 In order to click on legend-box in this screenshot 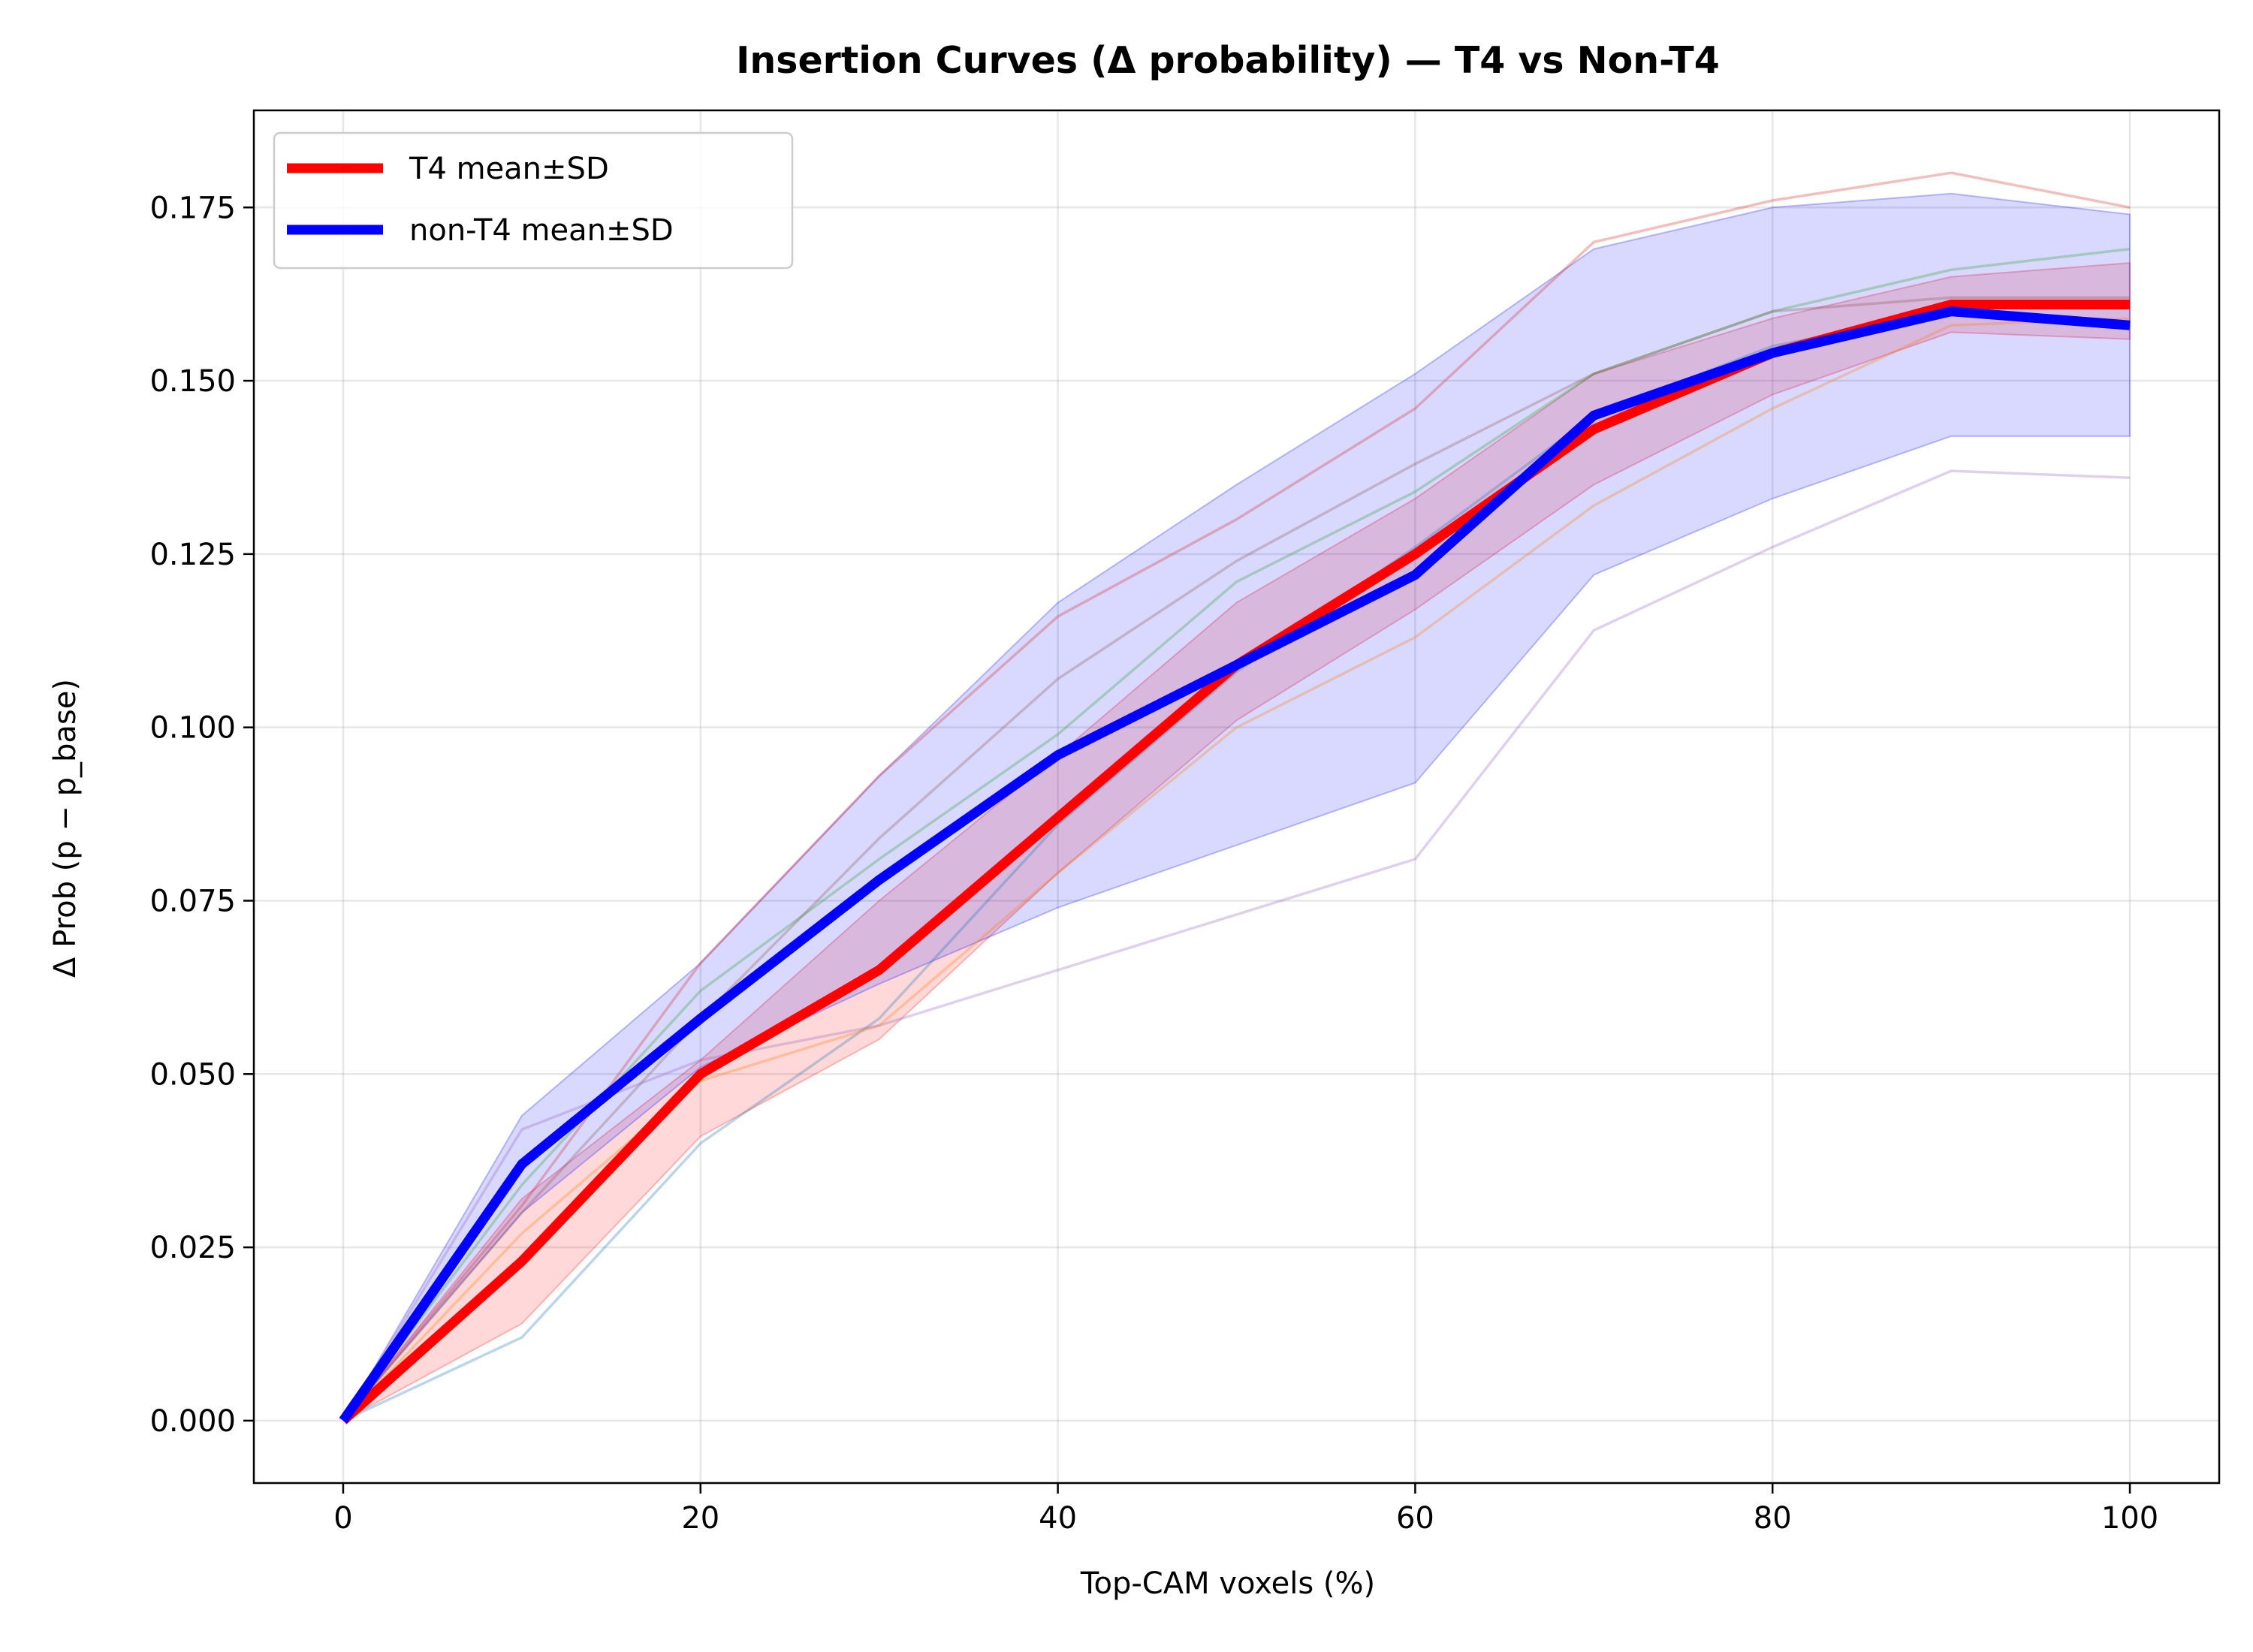, I will do `click(533, 200)`.